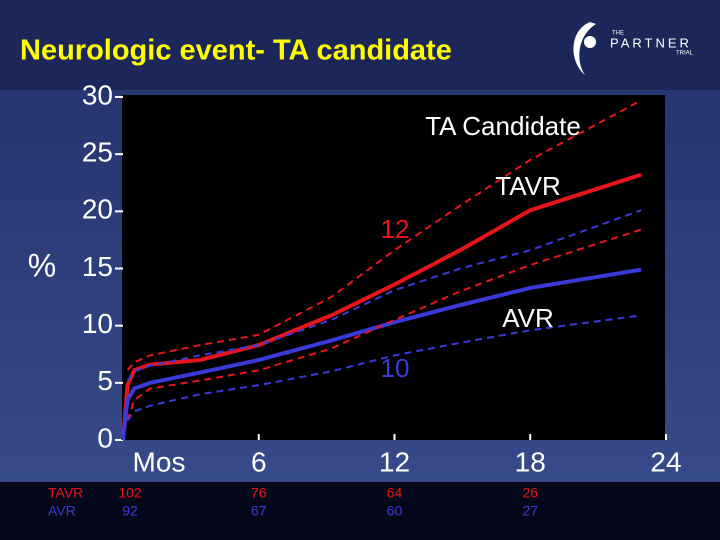  What do you see at coordinates (236, 51) in the screenshot?
I see `slide-title: Neurologic event- TA candidate` at bounding box center [236, 51].